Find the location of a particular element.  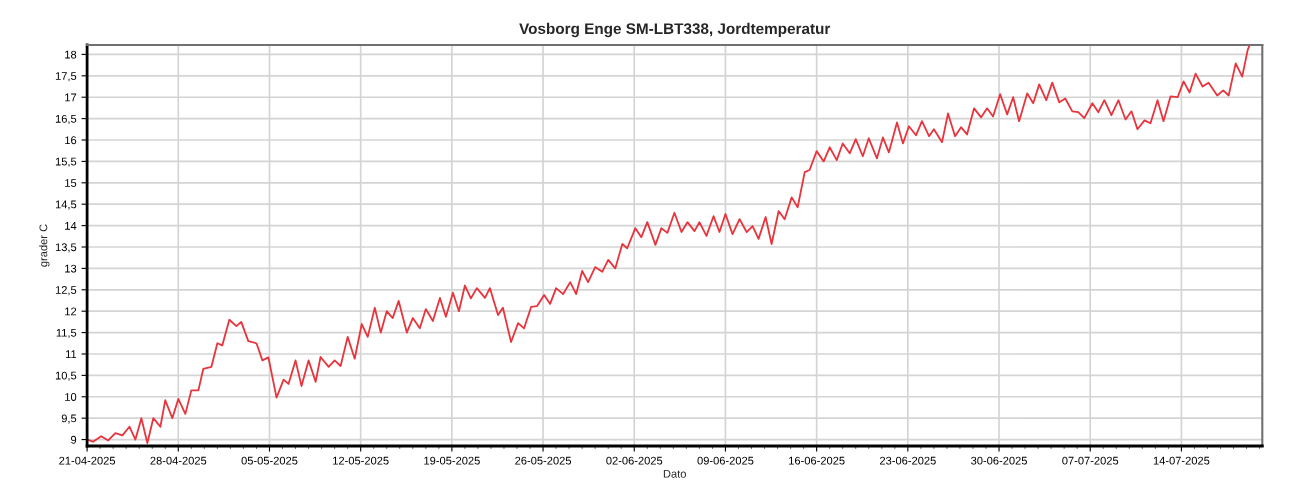

x-tick-label: 05-05-2025 is located at coordinates (269, 460).